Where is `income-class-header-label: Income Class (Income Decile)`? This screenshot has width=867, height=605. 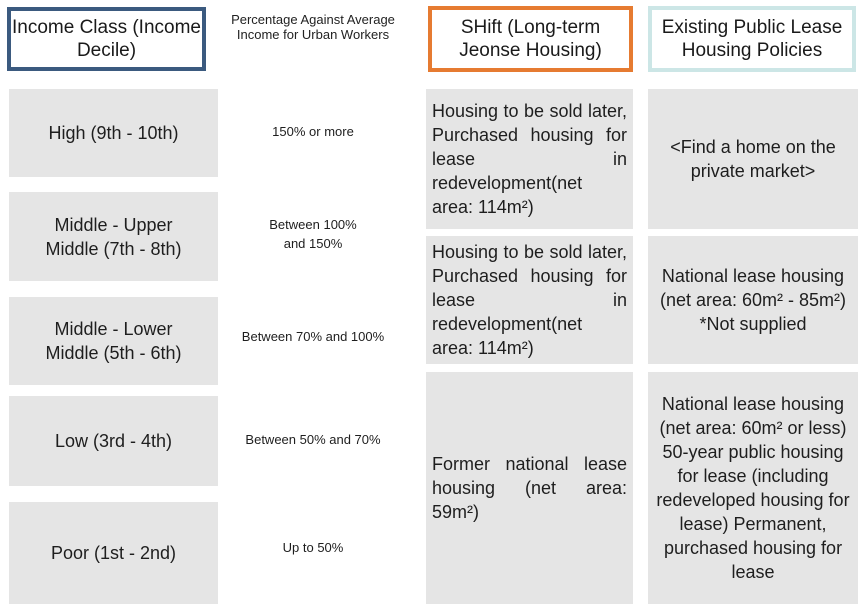 income-class-header-label: Income Class (Income Decile) is located at coordinates (106, 39).